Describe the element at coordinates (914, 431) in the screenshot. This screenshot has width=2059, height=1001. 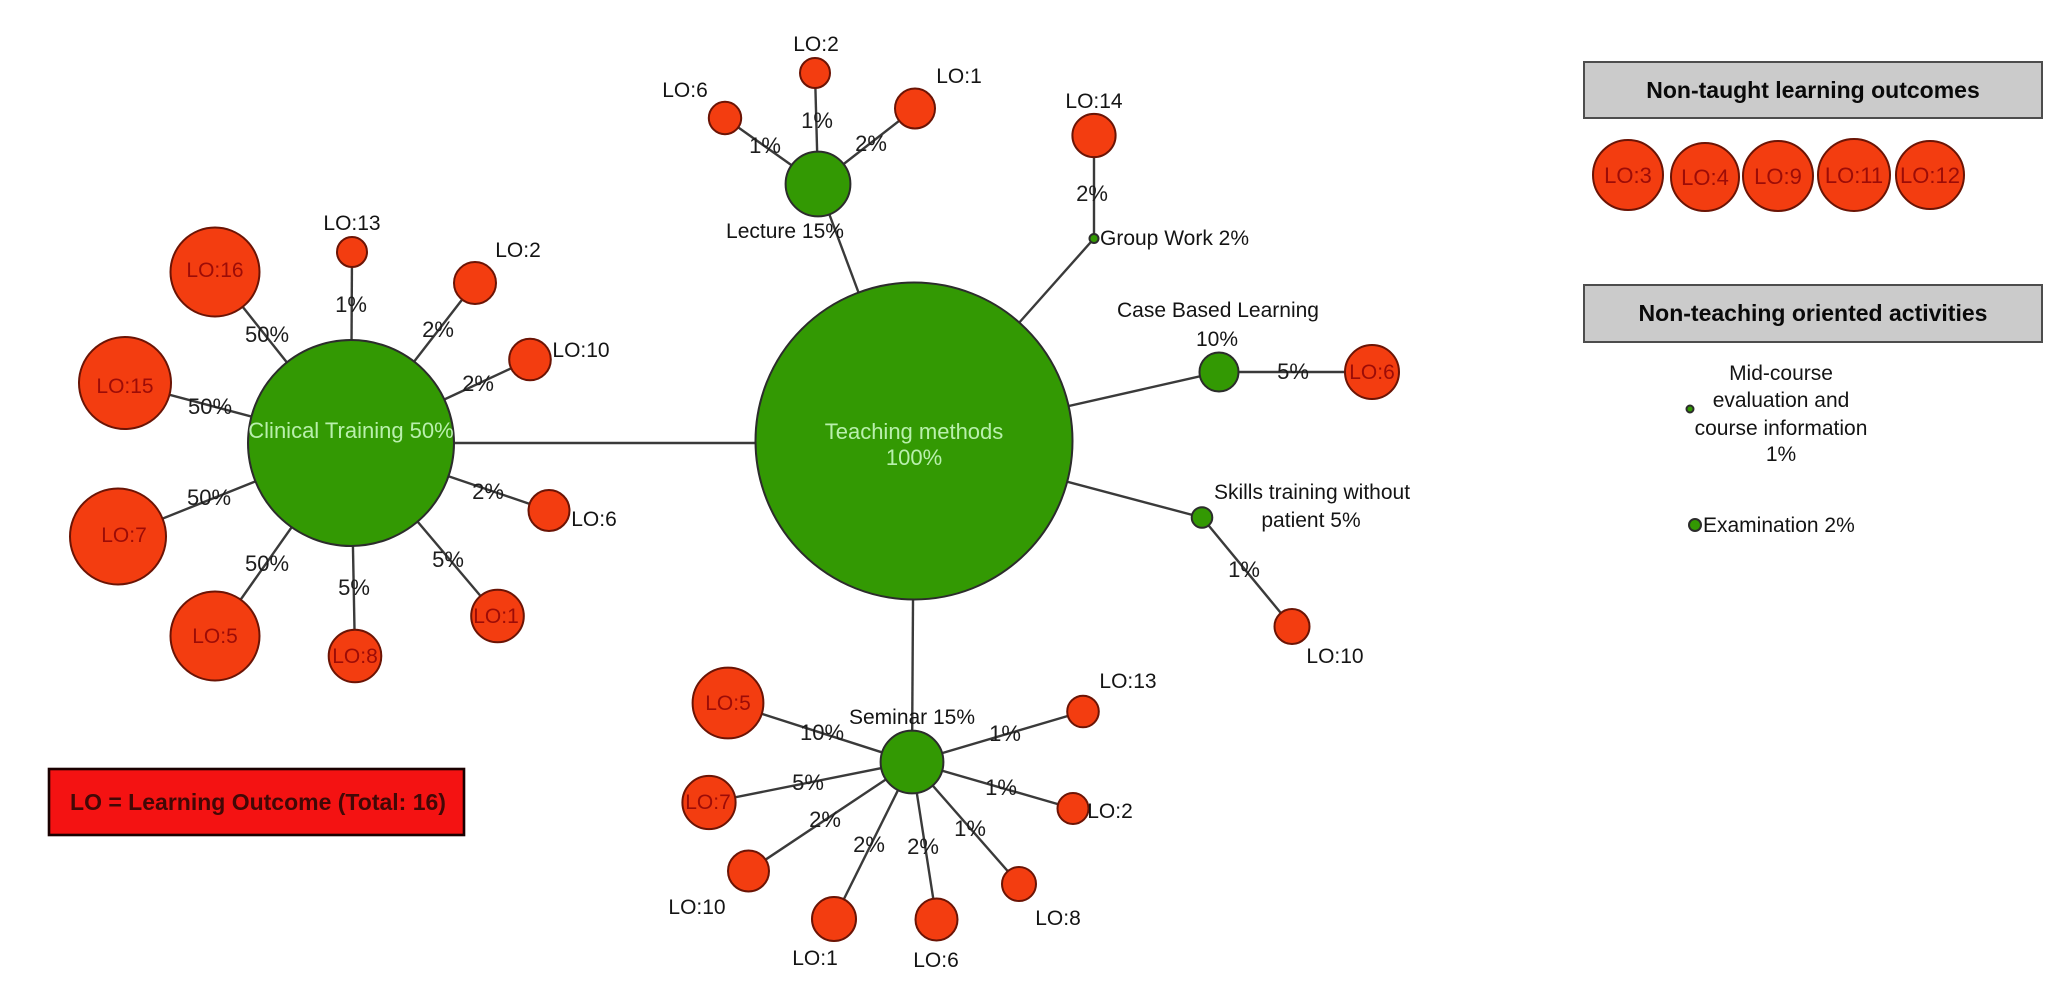
I see `svg-text: Teaching methods` at that location.